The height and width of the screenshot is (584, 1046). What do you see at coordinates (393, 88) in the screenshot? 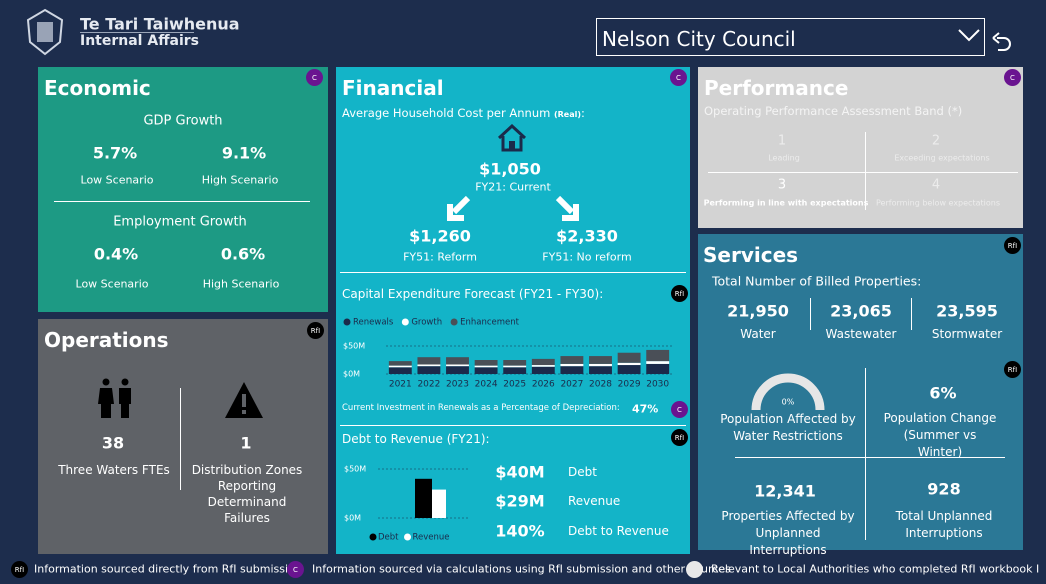
I see `panel-title: Financial` at bounding box center [393, 88].